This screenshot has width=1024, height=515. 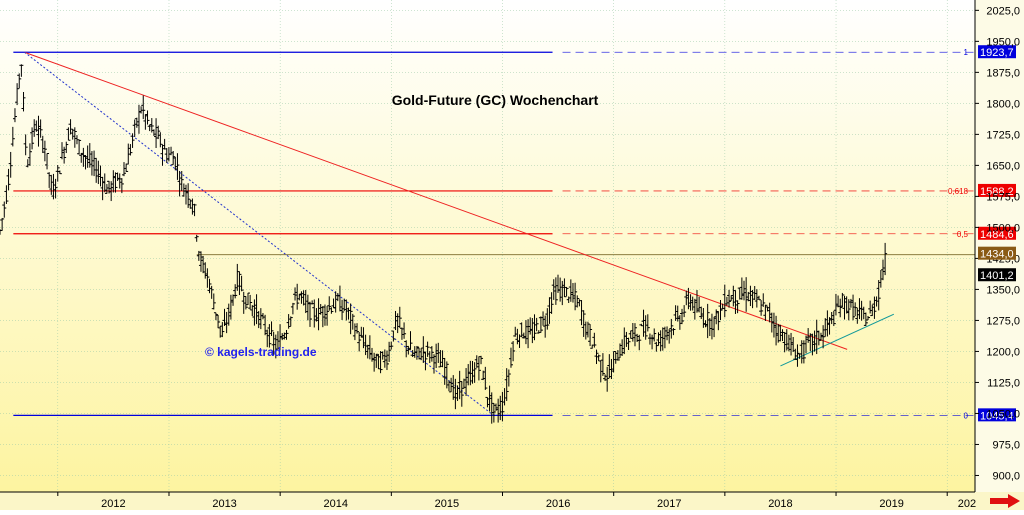 I want to click on ref-value-label: 1588,2, so click(x=997, y=192).